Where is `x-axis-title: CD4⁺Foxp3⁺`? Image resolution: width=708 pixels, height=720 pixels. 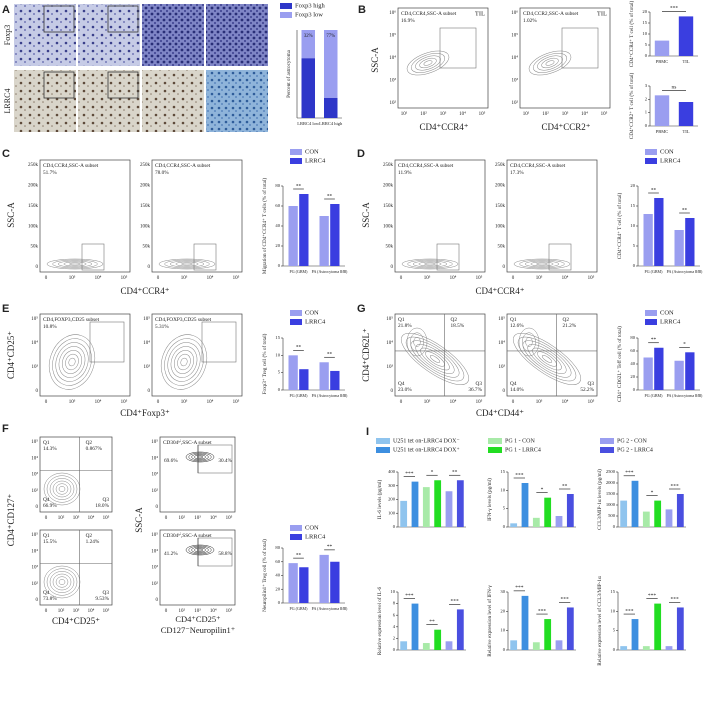
x-axis-title: CD4⁺Foxp3⁺ is located at coordinates (145, 413).